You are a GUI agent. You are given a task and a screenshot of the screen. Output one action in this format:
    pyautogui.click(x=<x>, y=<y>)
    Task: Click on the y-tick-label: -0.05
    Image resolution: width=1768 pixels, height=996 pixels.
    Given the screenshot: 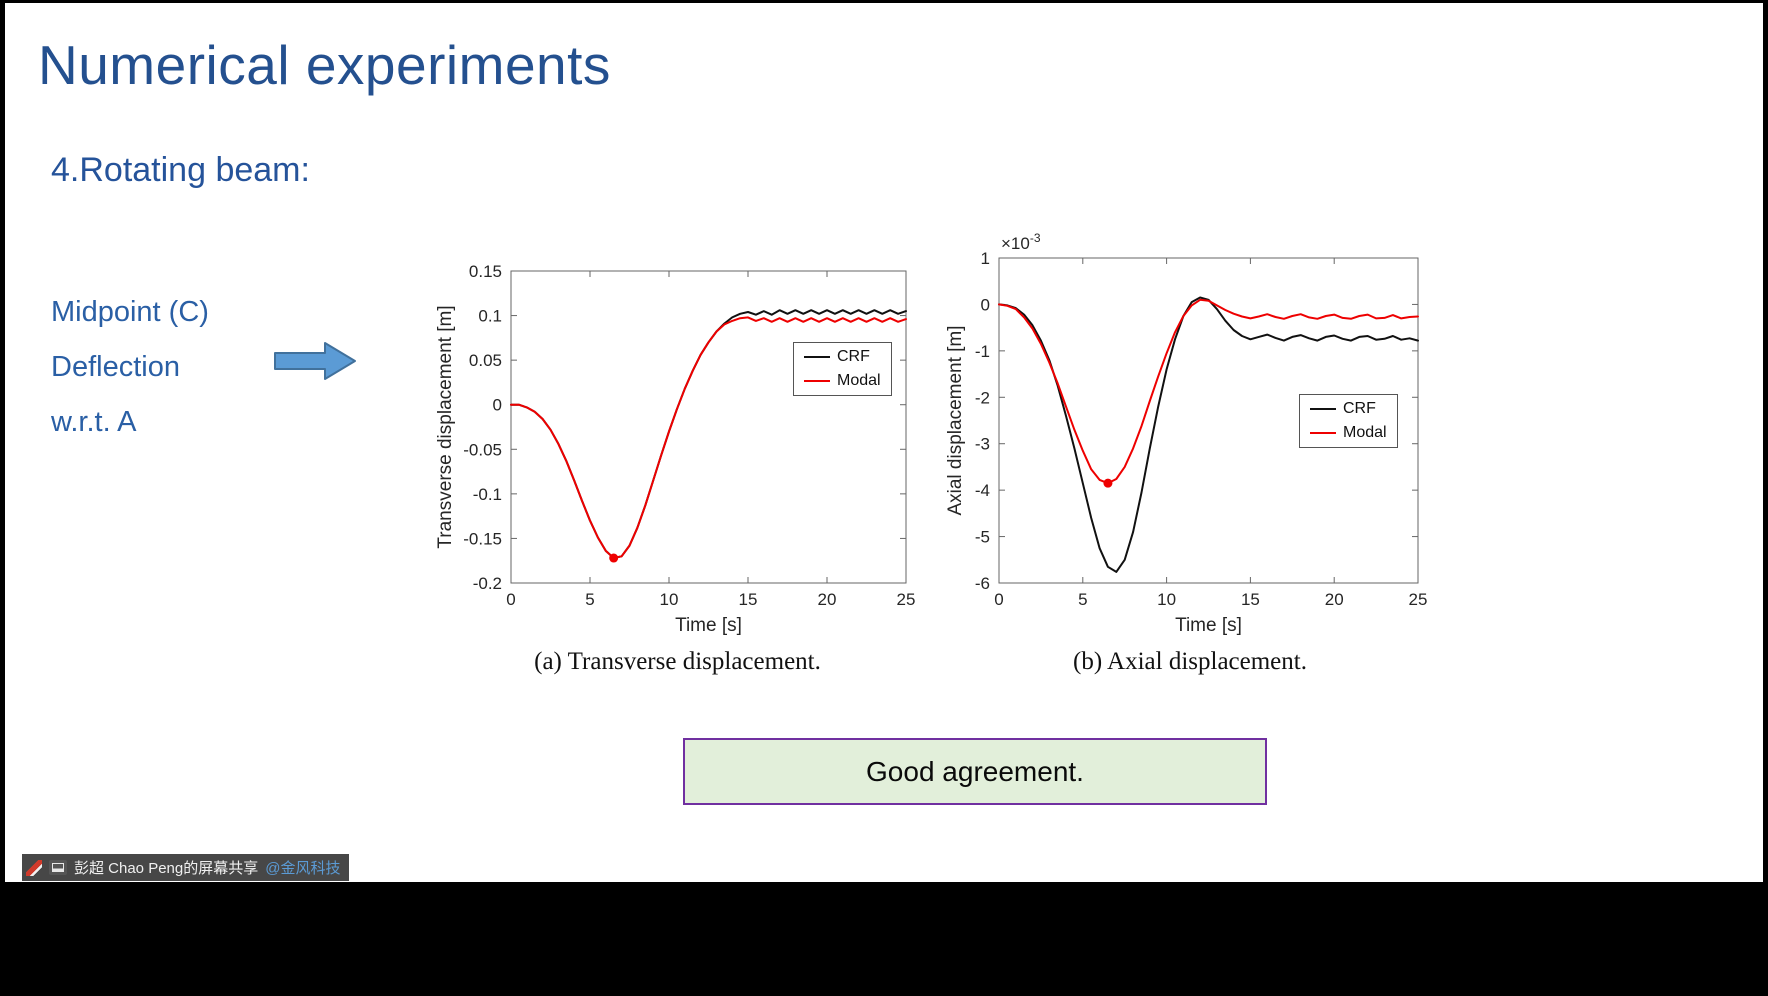 What is the action you would take?
    pyautogui.click(x=482, y=449)
    